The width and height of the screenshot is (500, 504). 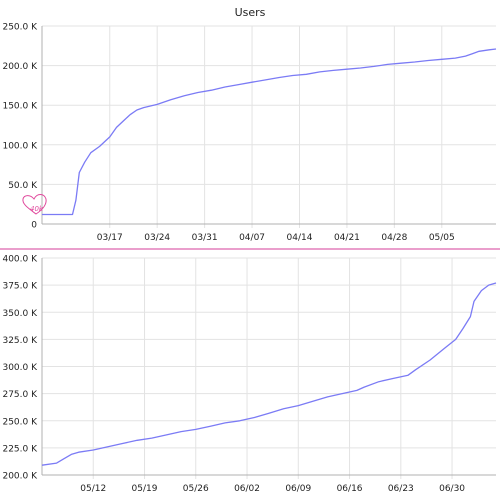 What do you see at coordinates (34, 226) in the screenshot?
I see `y-tick-label: 0` at bounding box center [34, 226].